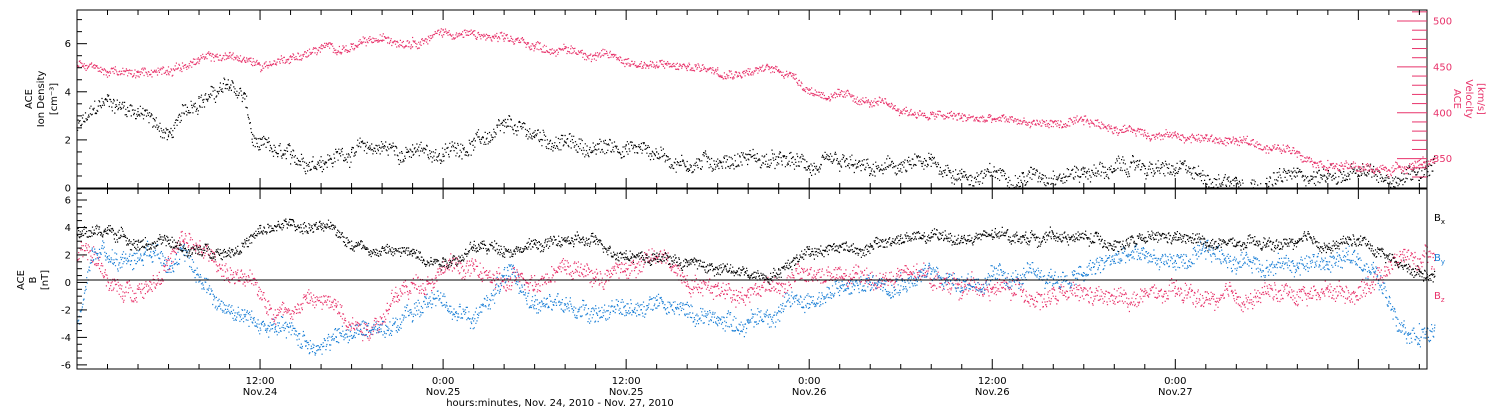 Image resolution: width=1500 pixels, height=410 pixels. What do you see at coordinates (260, 381) in the screenshot?
I see `x-tick-label-time-0: 12:00` at bounding box center [260, 381].